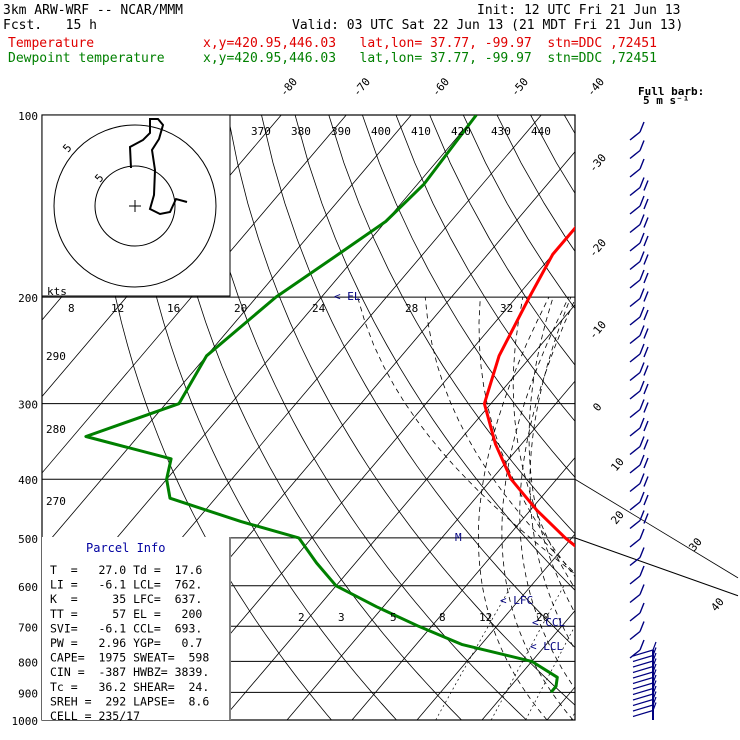  What do you see at coordinates (597, 406) in the screenshot?
I see `isotherm-label: 0` at bounding box center [597, 406].